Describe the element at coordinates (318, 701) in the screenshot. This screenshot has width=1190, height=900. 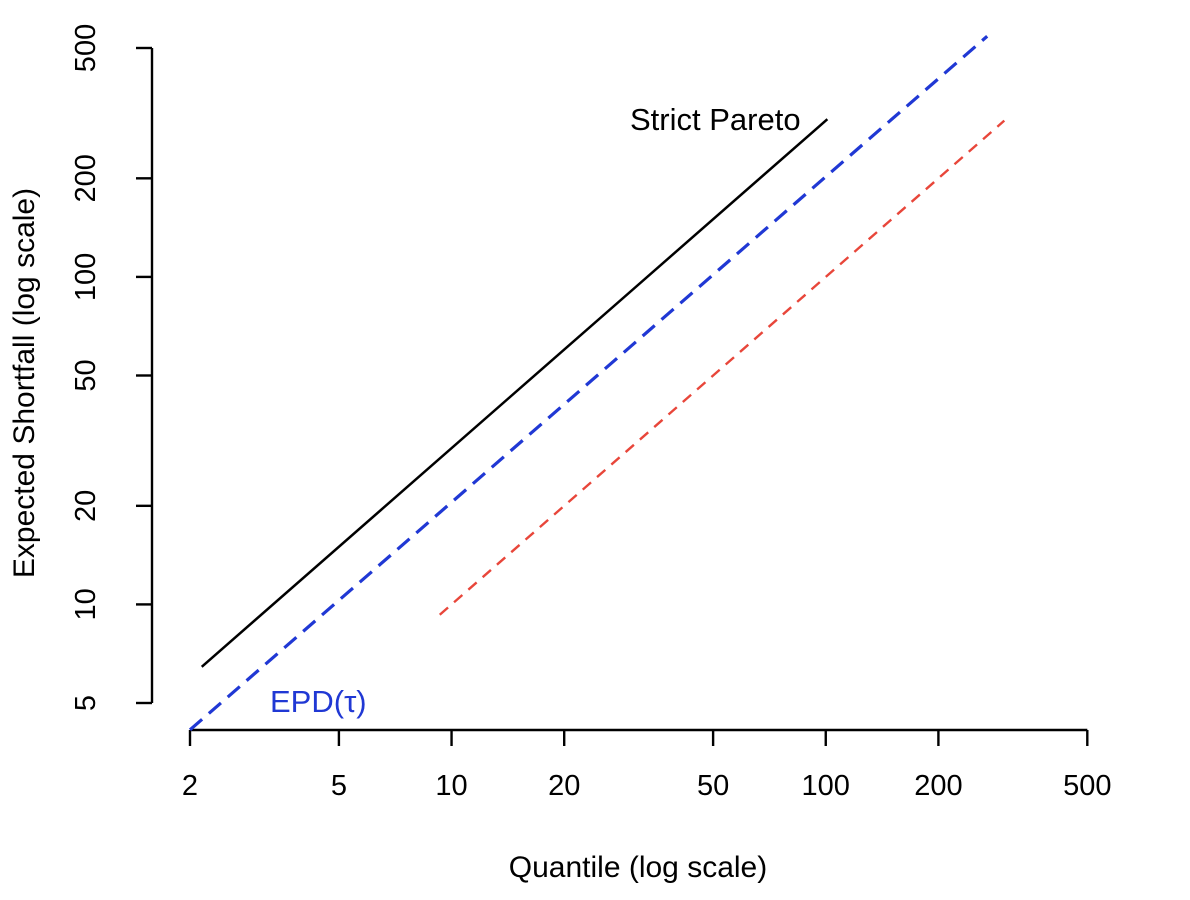
I see `epd-label: EPD(τ)` at that location.